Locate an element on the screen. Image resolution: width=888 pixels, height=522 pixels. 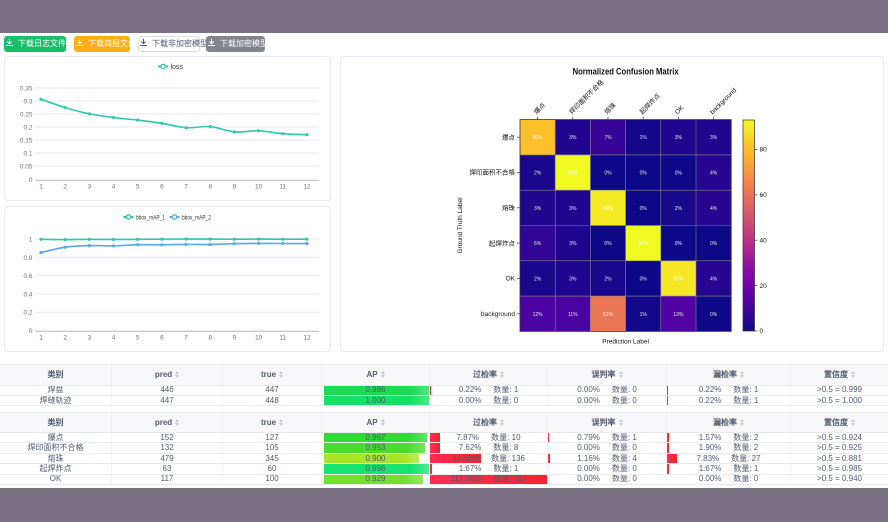
svg-text: 0.4 is located at coordinates (27, 294).